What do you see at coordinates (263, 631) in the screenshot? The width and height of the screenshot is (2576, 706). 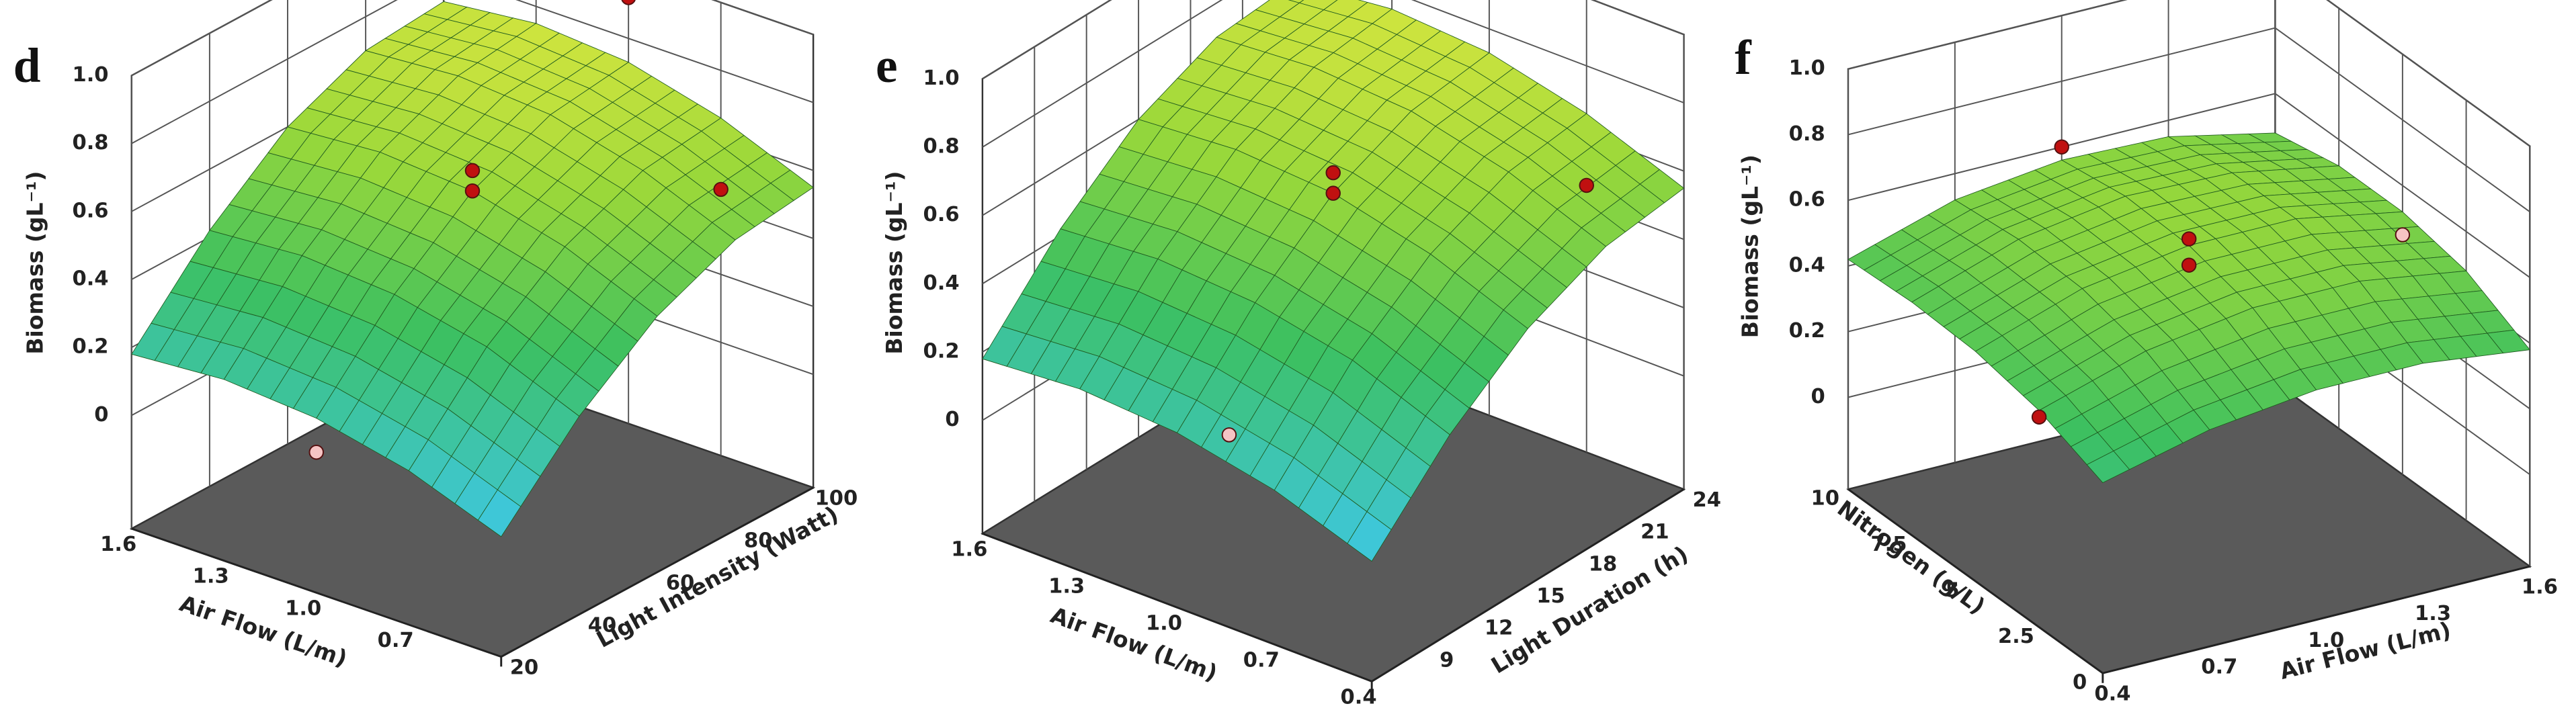 I see `x-axis-title: Air Flow (L/m)` at bounding box center [263, 631].